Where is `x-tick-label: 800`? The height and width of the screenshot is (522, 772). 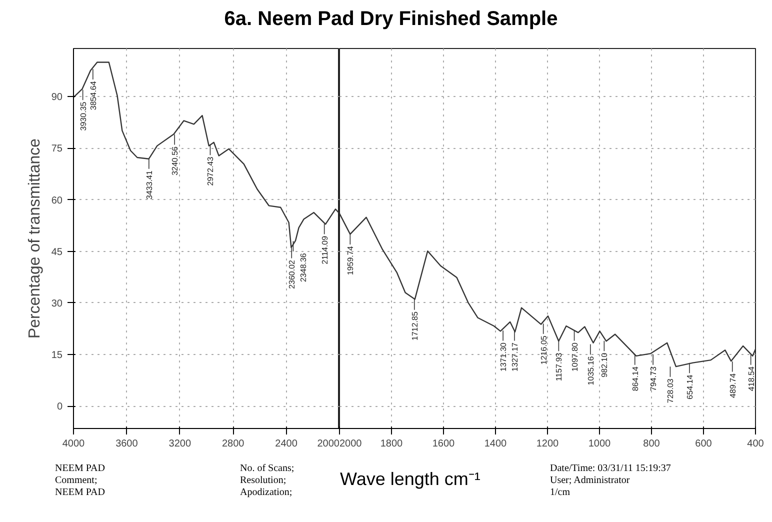
x-tick-label: 800 is located at coordinates (651, 444).